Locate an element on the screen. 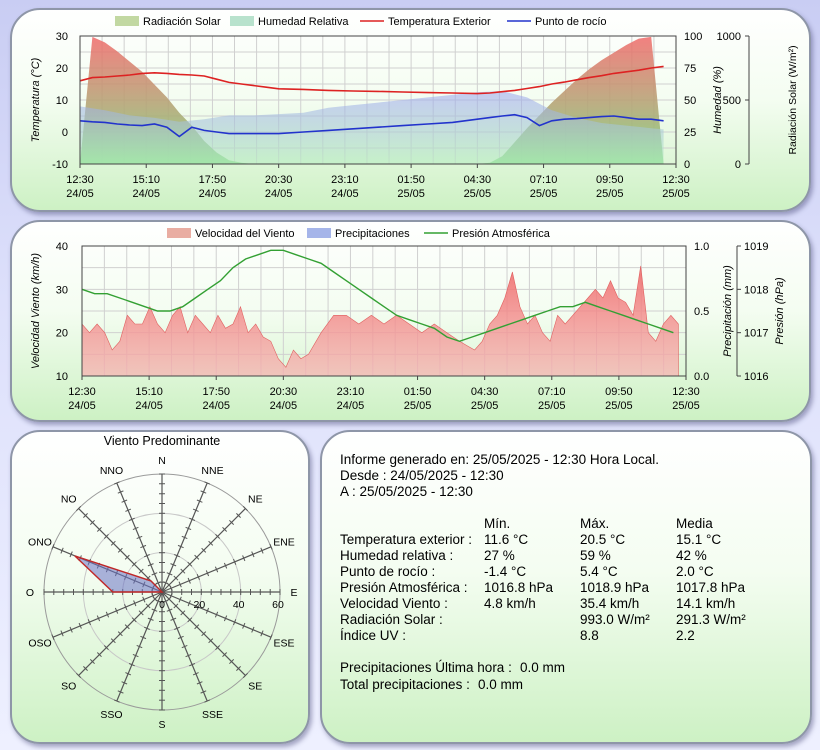  pressure-line is located at coordinates (377, 296).